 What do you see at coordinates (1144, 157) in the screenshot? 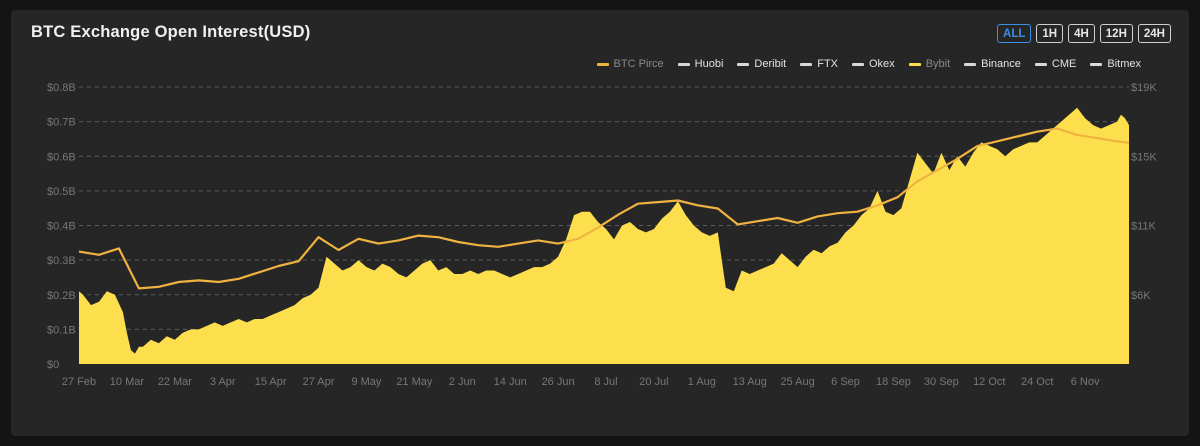
I see `y-right-tick-label: $15K` at bounding box center [1144, 157].